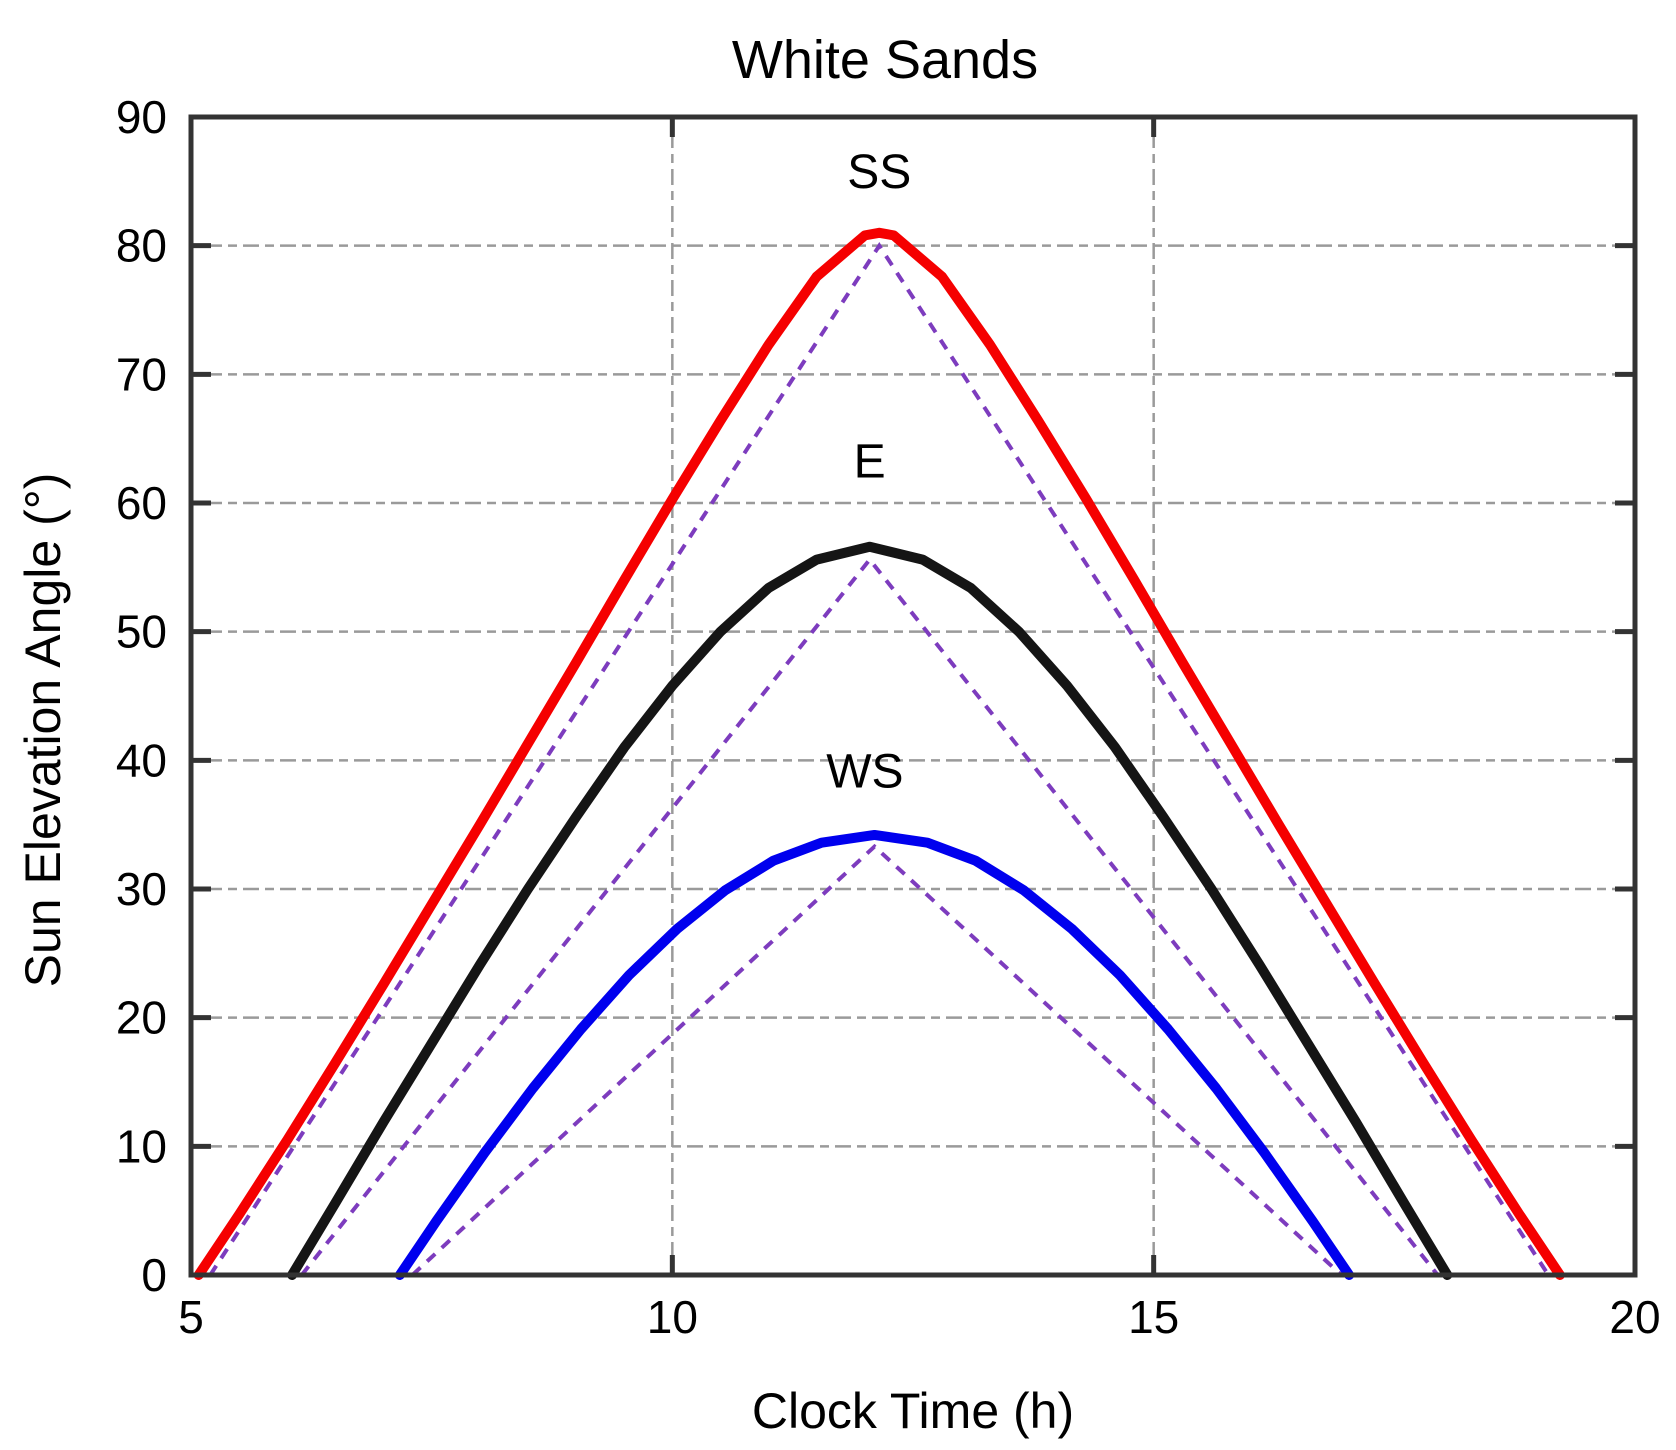  I want to click on series-label-ws: WS, so click(864, 771).